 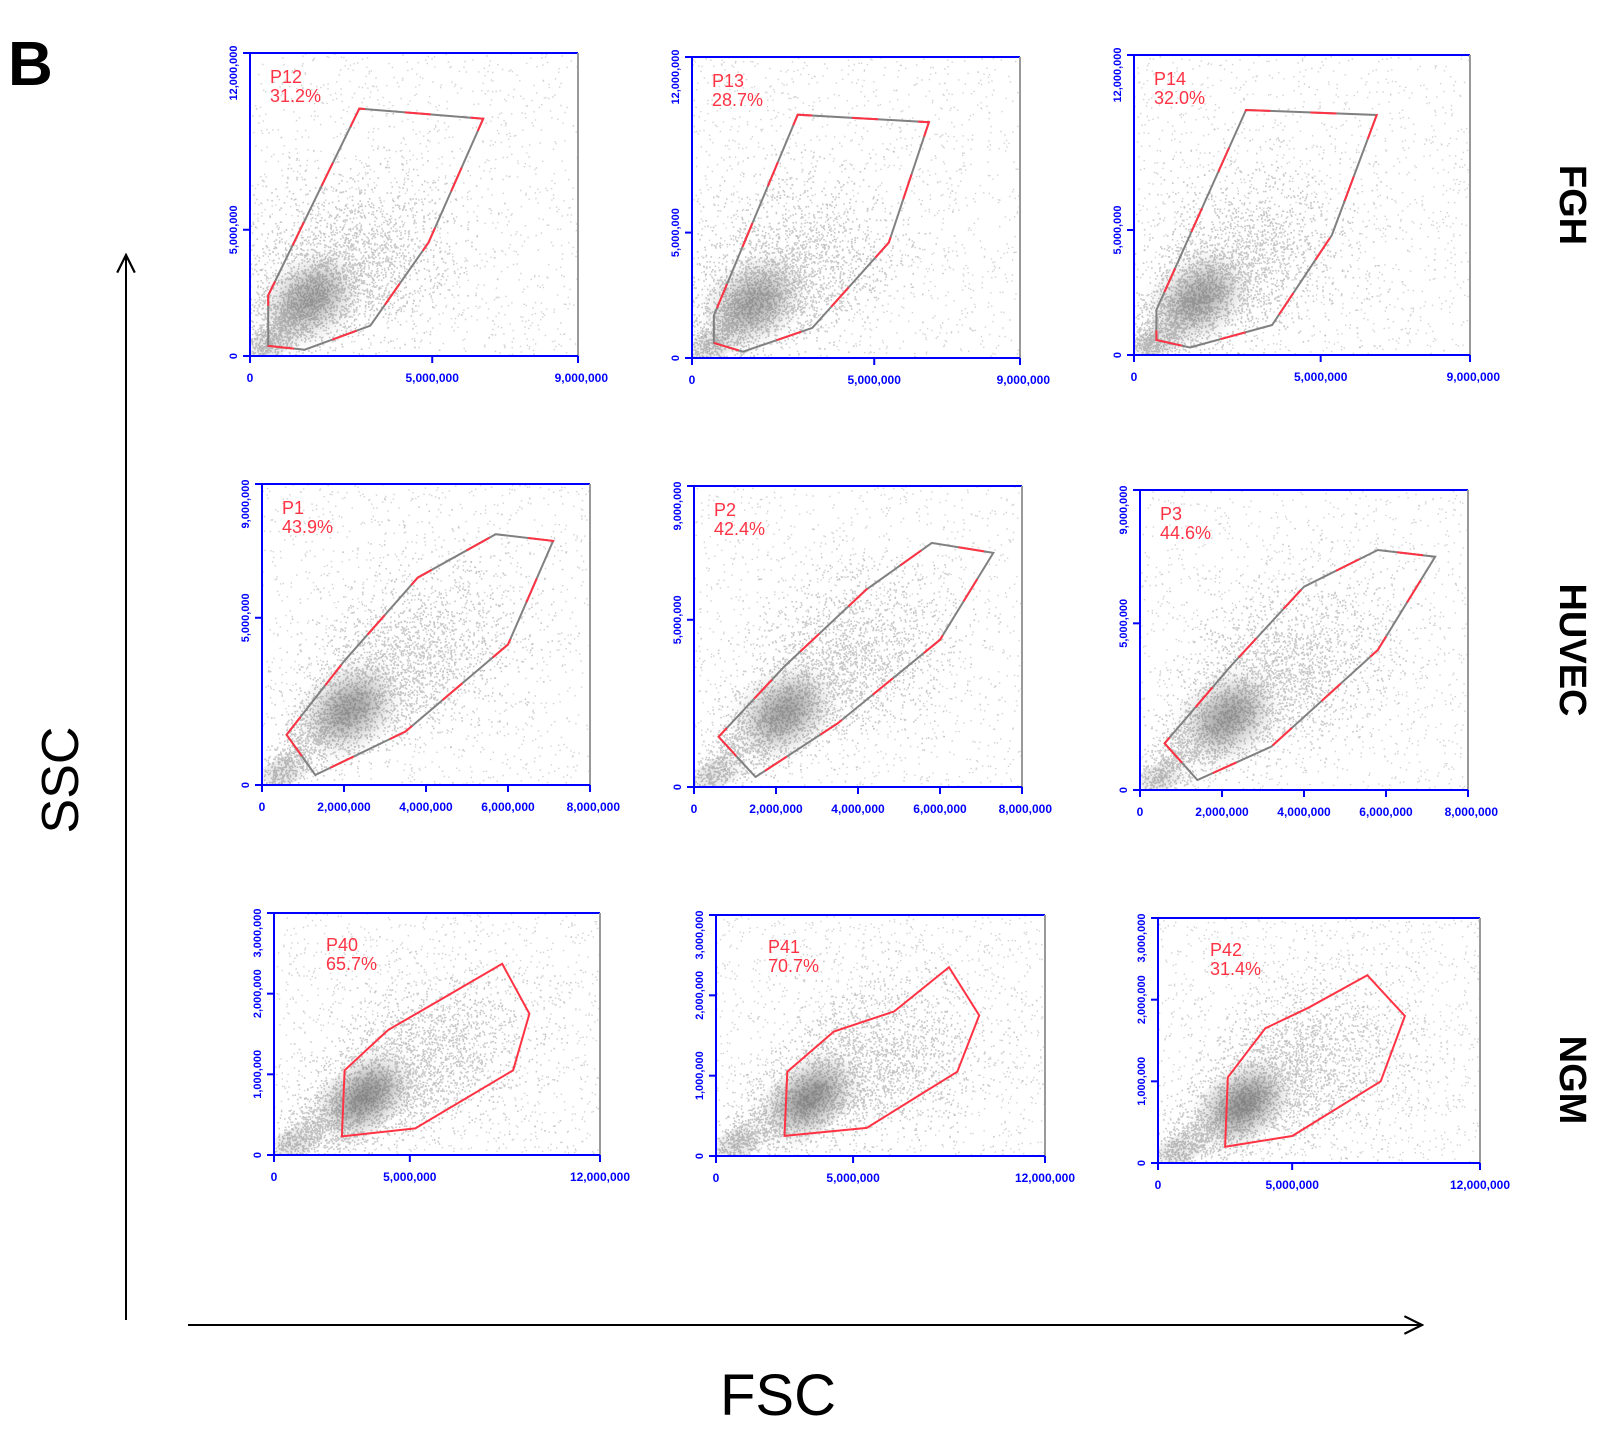 I want to click on gate-percentage: 31.2%, so click(x=295, y=96).